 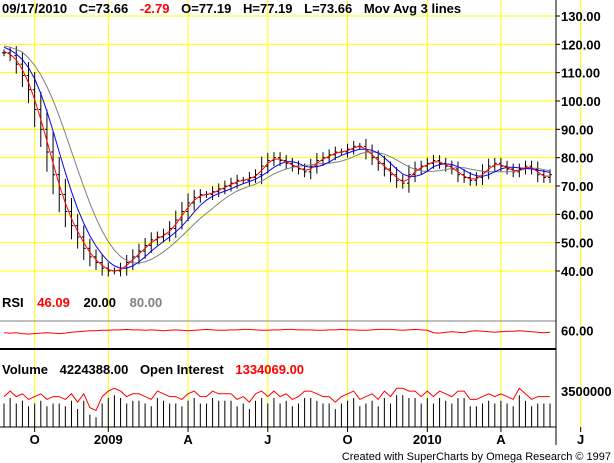 I want to click on rsi-tick-label: 60.00, so click(x=577, y=330).